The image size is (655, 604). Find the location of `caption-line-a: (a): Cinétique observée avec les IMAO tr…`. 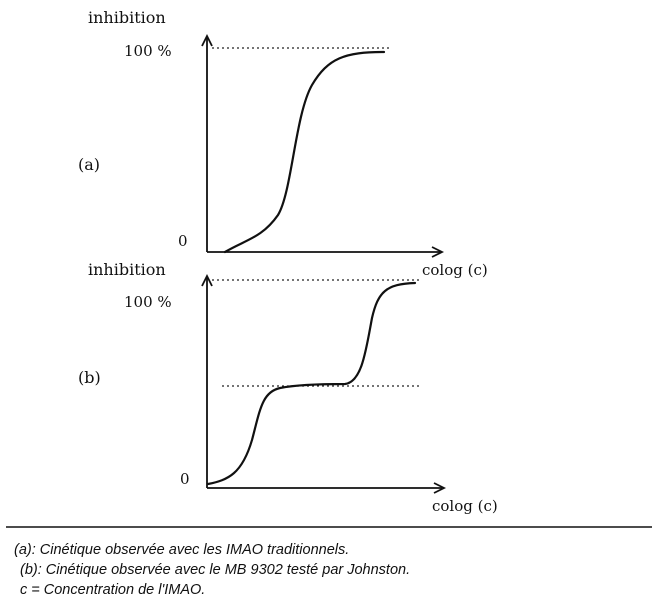

caption-line-a: (a): Cinétique observée avec les IMAO tr… is located at coordinates (181, 550).